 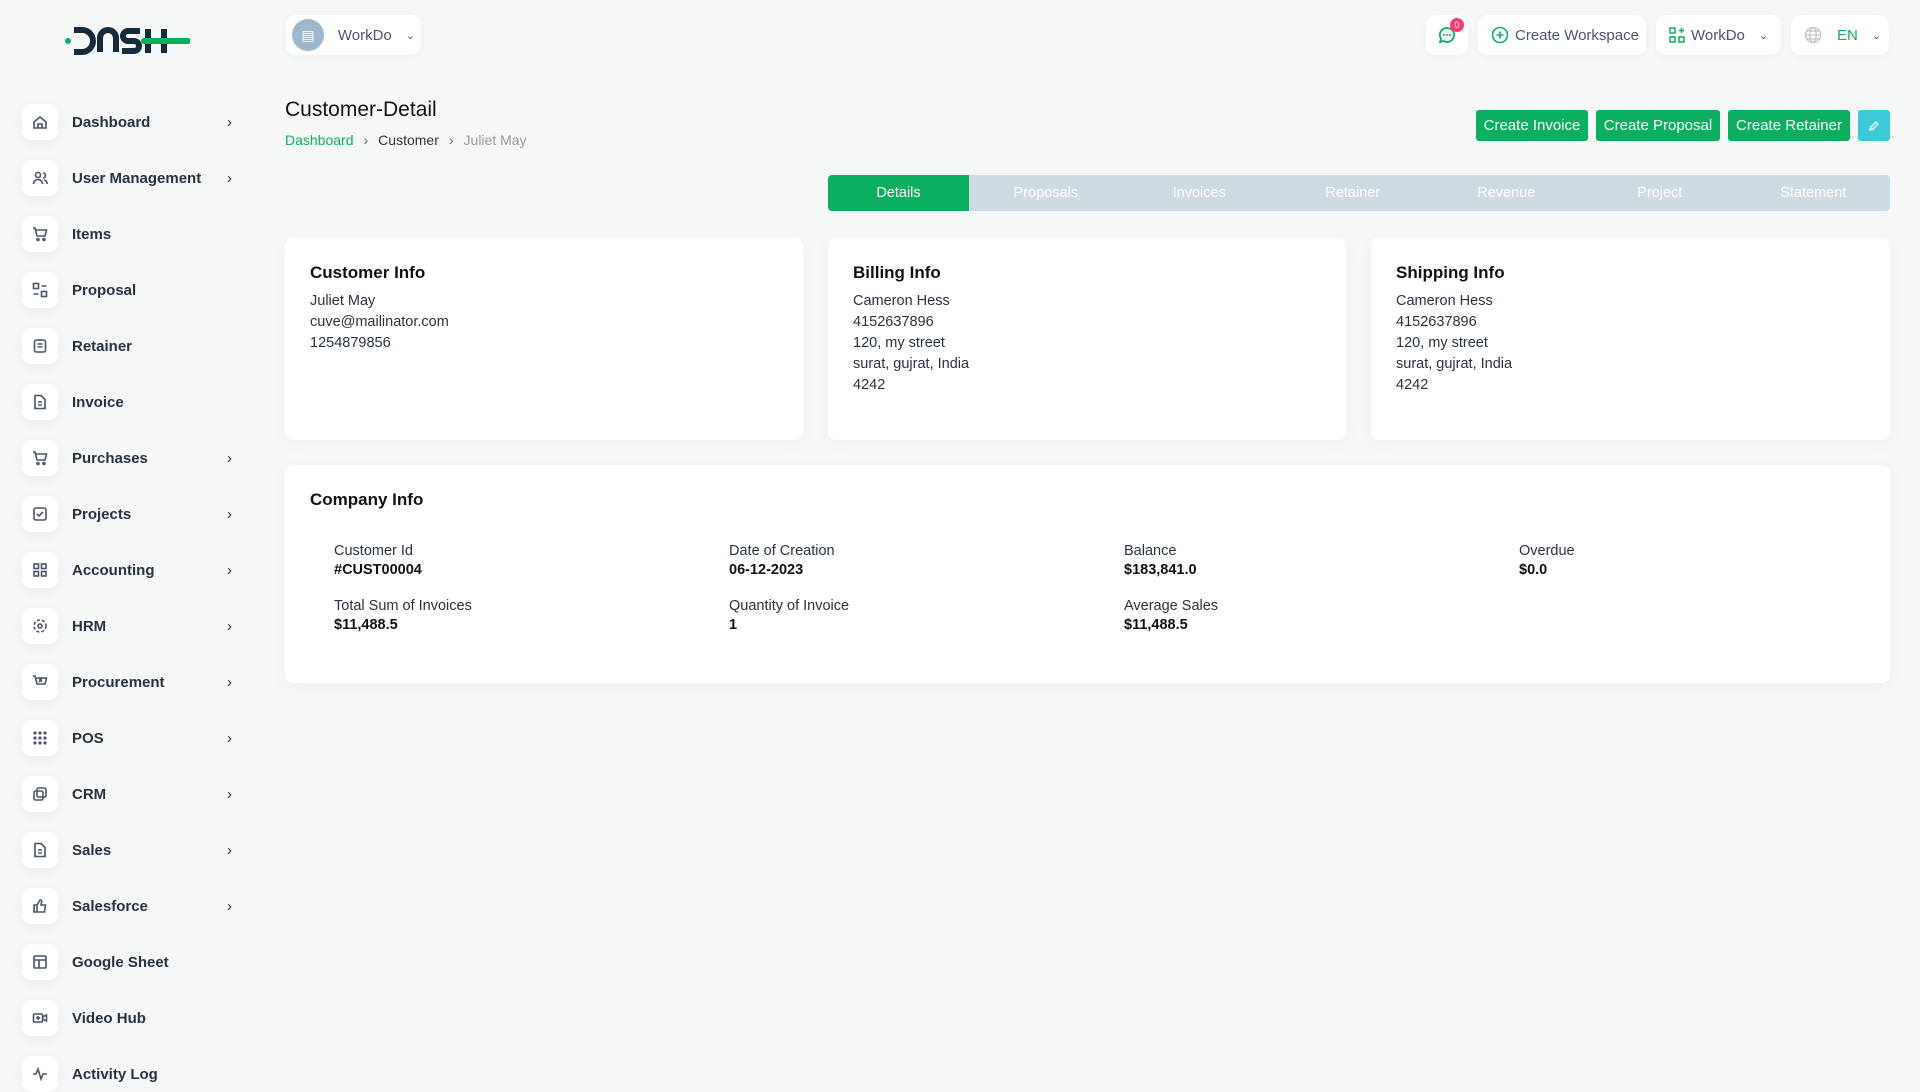 What do you see at coordinates (353, 35) in the screenshot?
I see `workspace-select: ▤ WorkDo ⌄` at bounding box center [353, 35].